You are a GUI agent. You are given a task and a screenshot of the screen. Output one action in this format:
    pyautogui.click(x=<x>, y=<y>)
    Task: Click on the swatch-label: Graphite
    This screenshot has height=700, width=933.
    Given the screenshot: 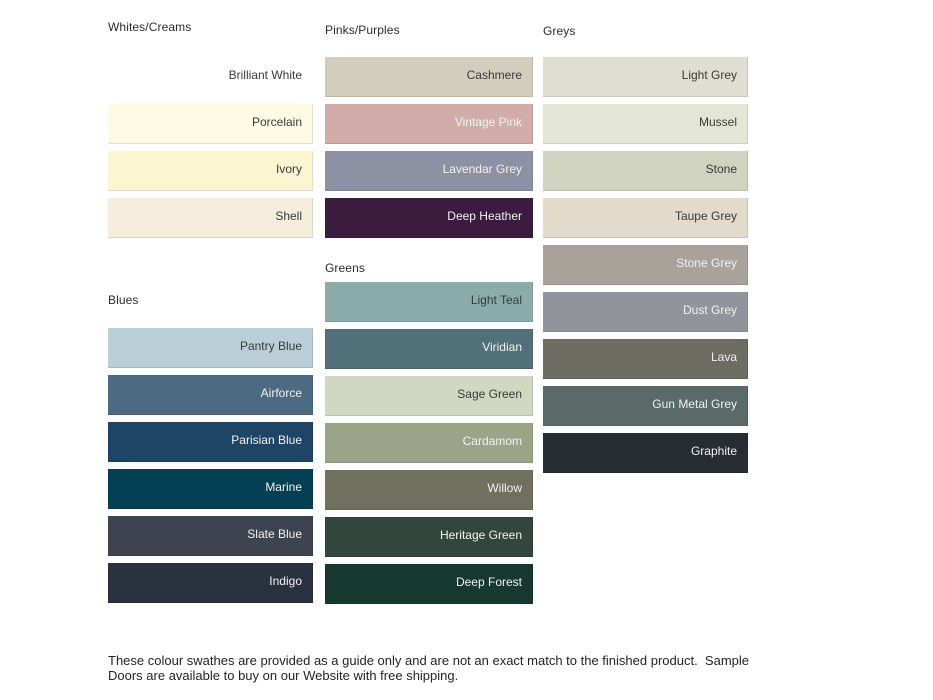 What is the action you would take?
    pyautogui.click(x=713, y=450)
    